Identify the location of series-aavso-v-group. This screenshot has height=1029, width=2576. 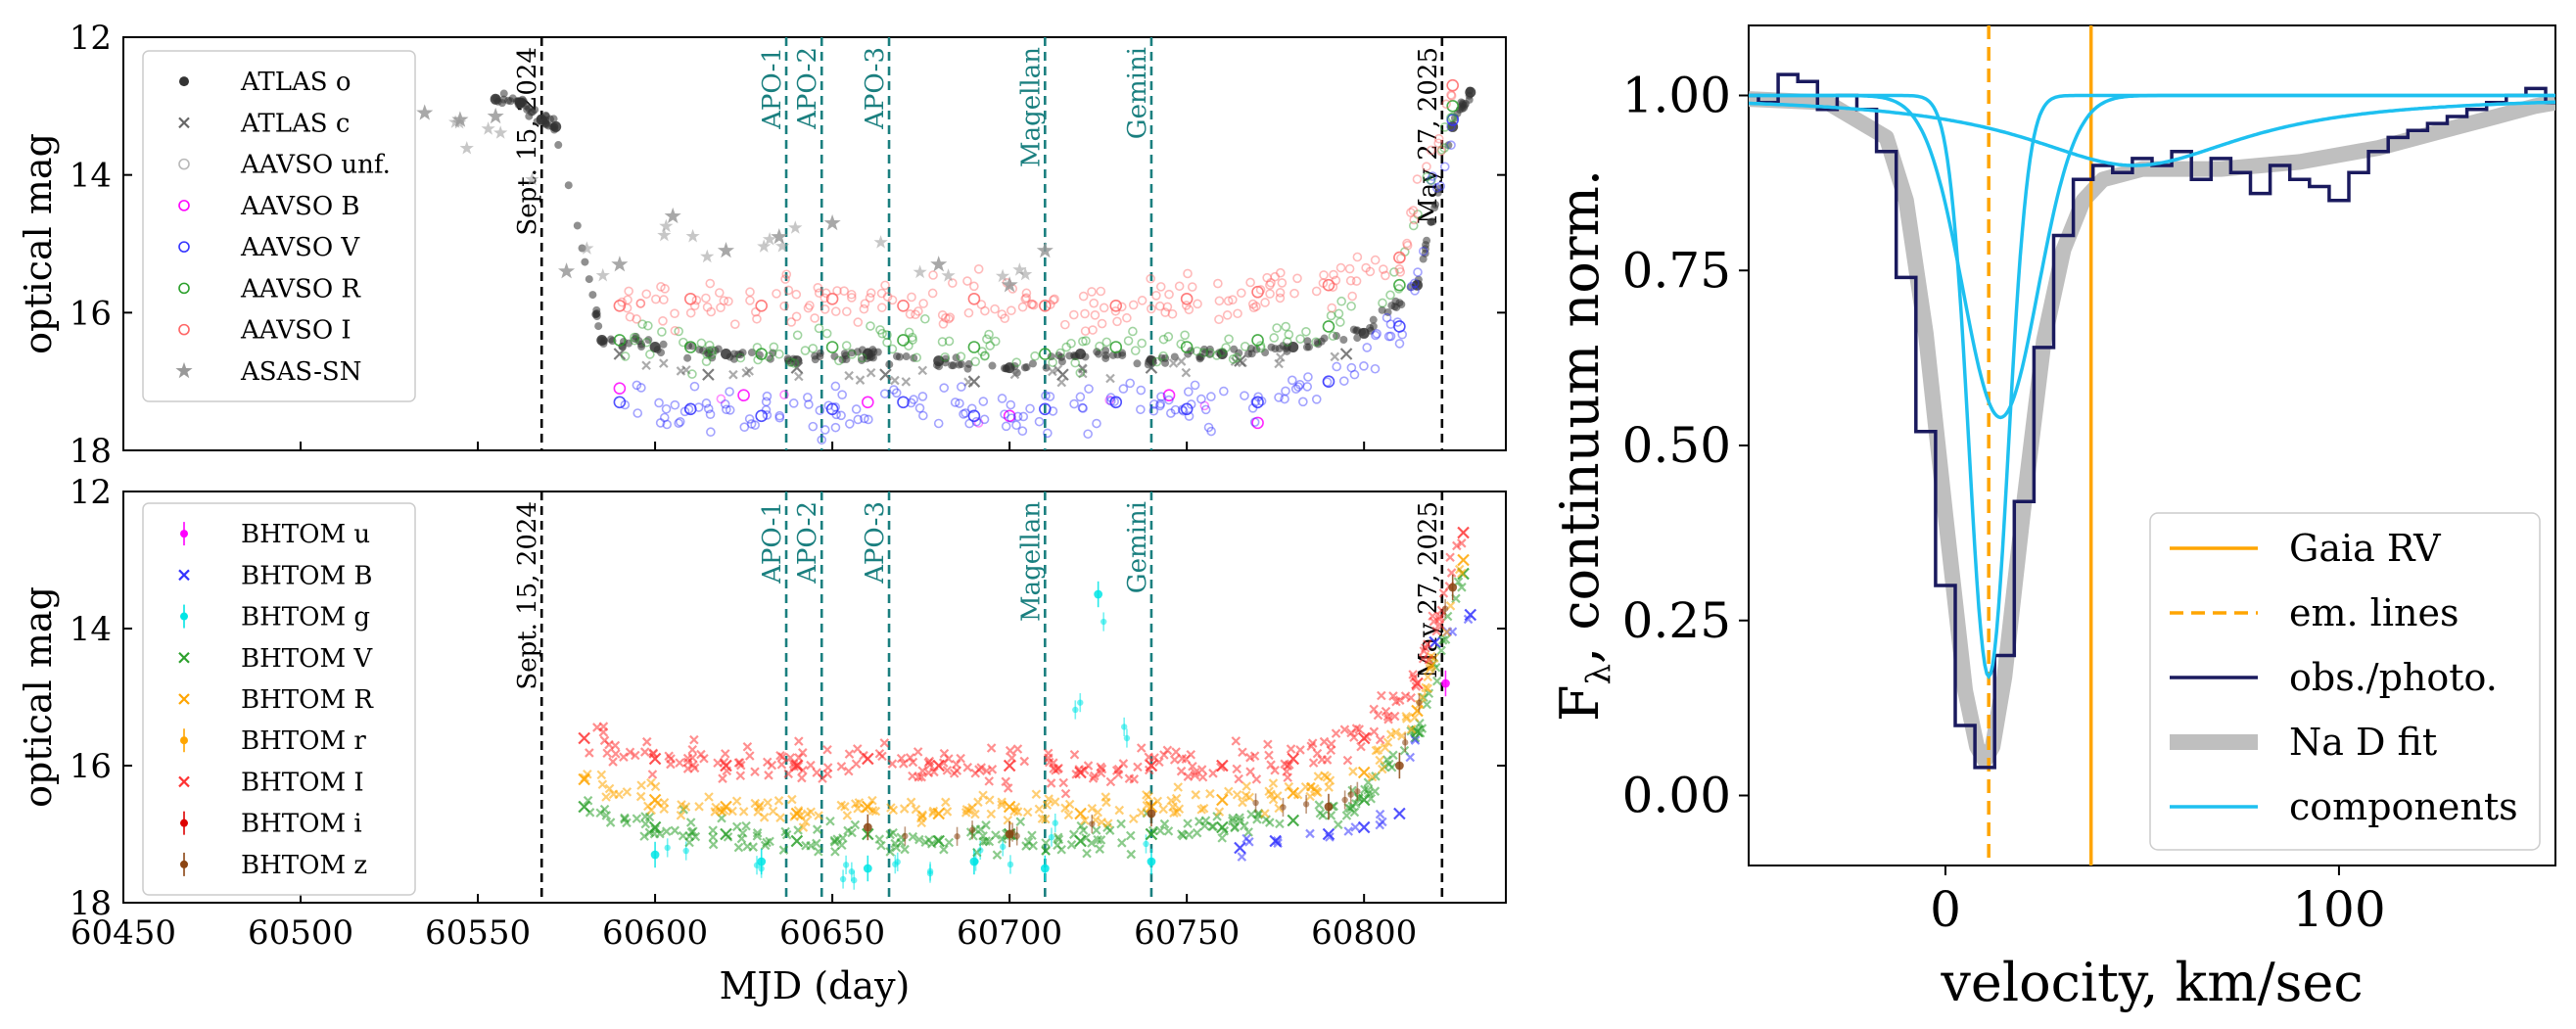
(1036, 279).